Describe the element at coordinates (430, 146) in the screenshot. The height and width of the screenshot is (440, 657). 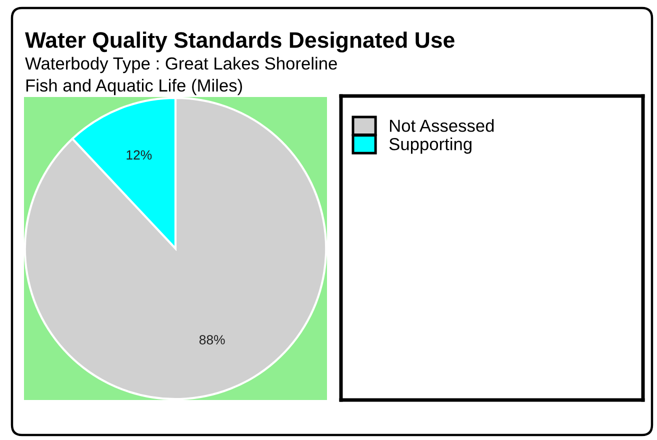
I see `legend-label: Supporting` at that location.